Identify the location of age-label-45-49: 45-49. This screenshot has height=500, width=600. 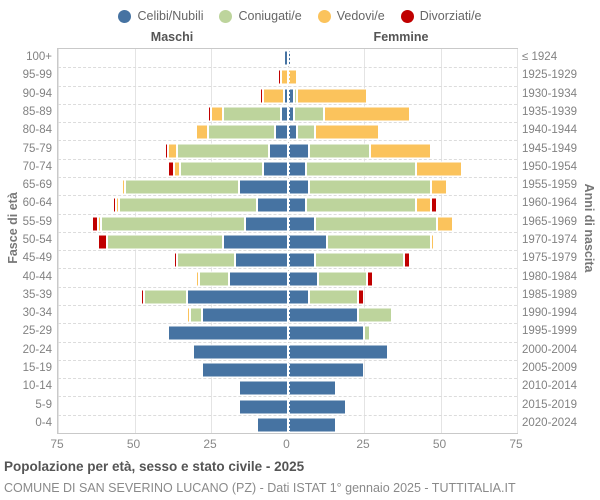
(37, 258).